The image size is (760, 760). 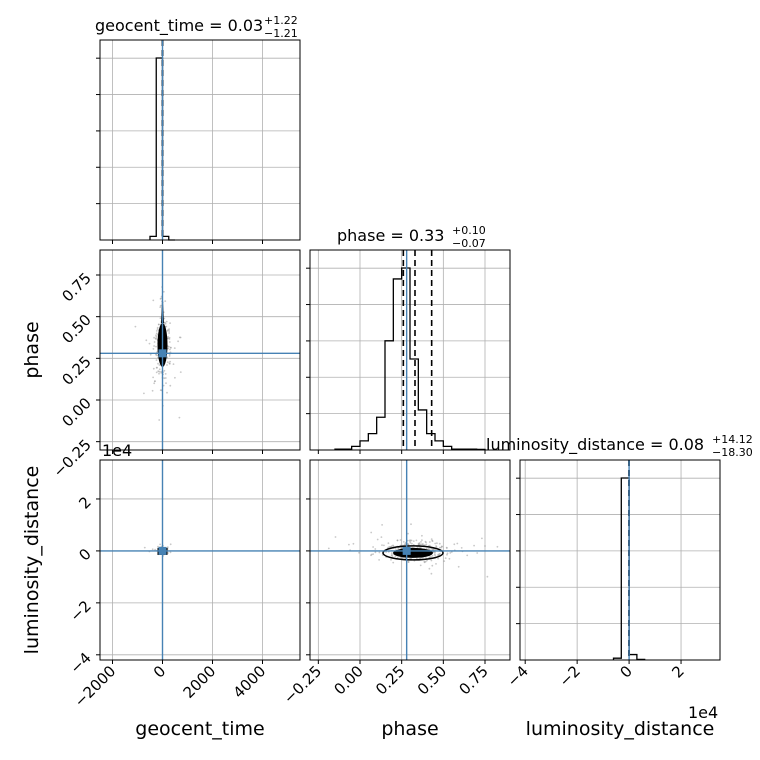 What do you see at coordinates (200, 682) in the screenshot?
I see `x-tick-label: 2000` at bounding box center [200, 682].